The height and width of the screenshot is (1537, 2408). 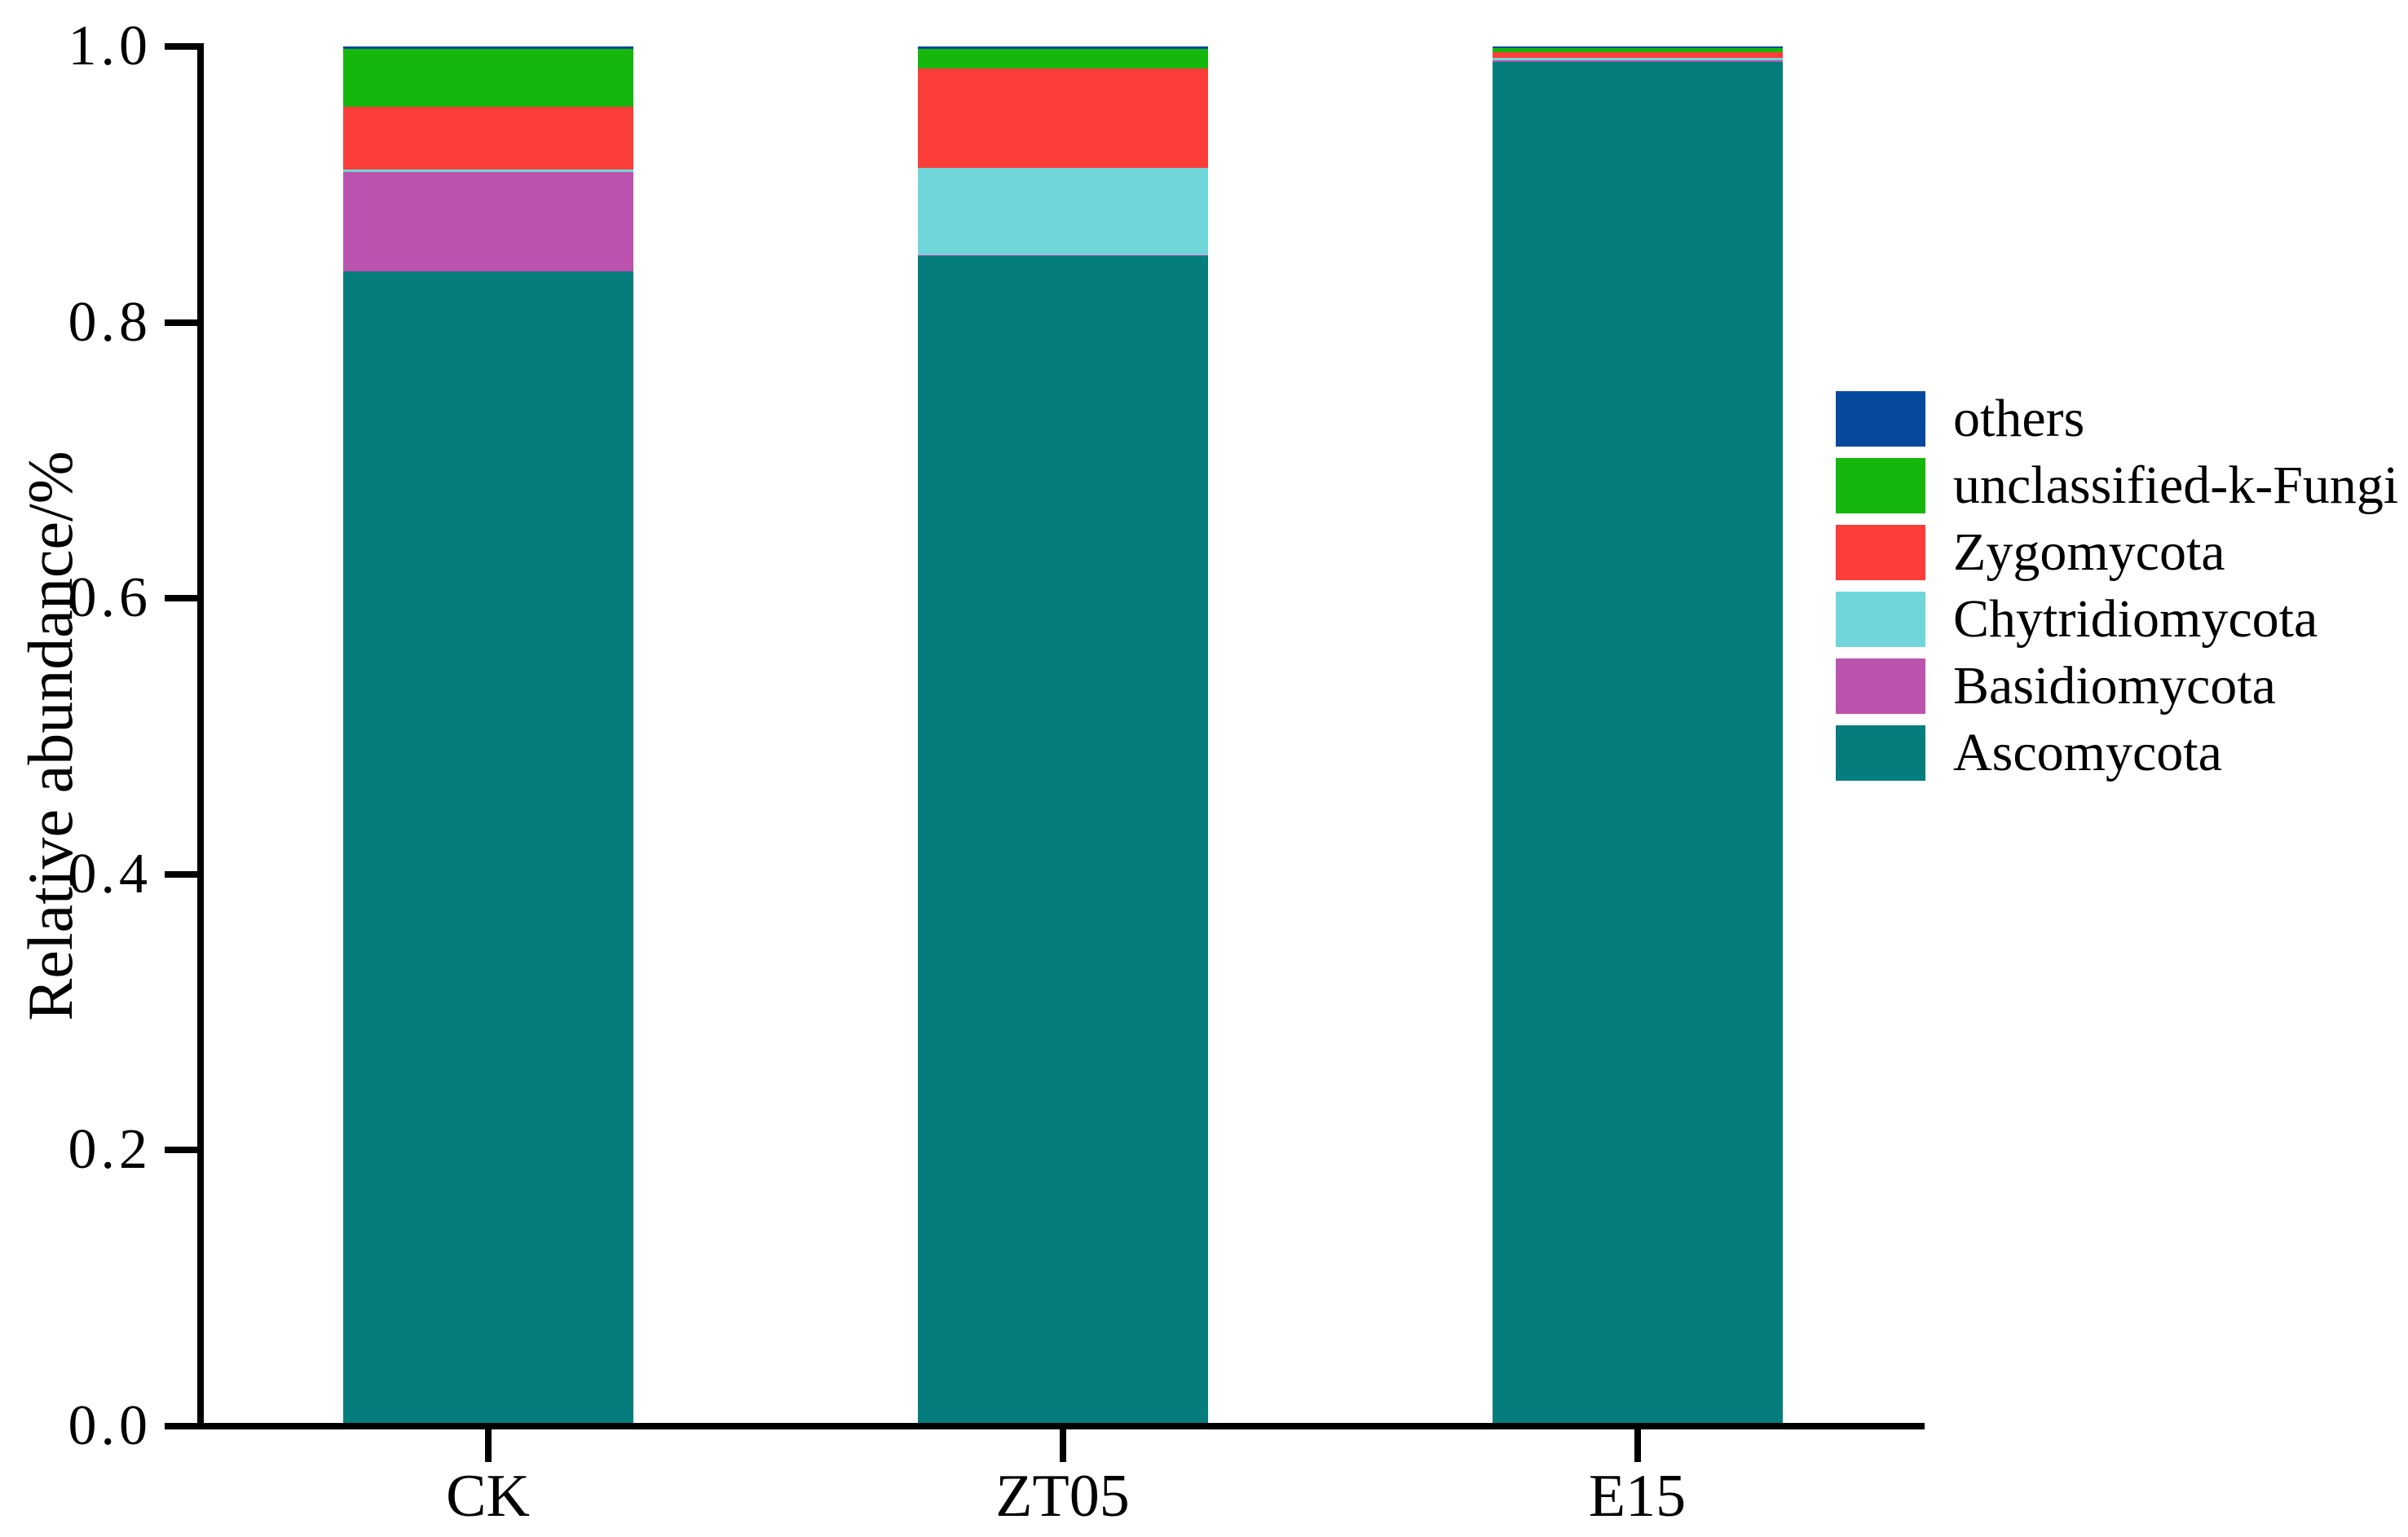 What do you see at coordinates (1880, 419) in the screenshot?
I see `legend-swatch-others` at bounding box center [1880, 419].